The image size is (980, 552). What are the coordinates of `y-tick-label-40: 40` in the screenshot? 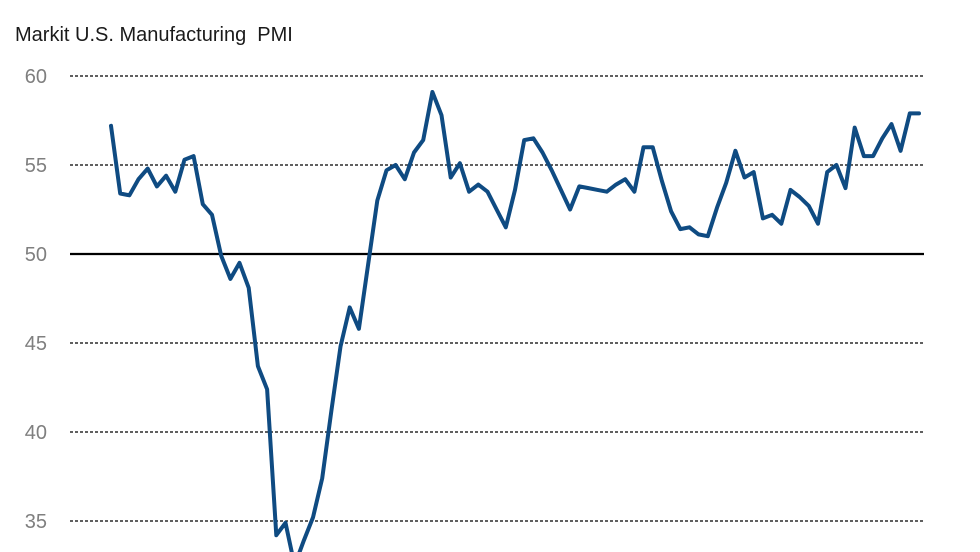 It's located at (36, 433).